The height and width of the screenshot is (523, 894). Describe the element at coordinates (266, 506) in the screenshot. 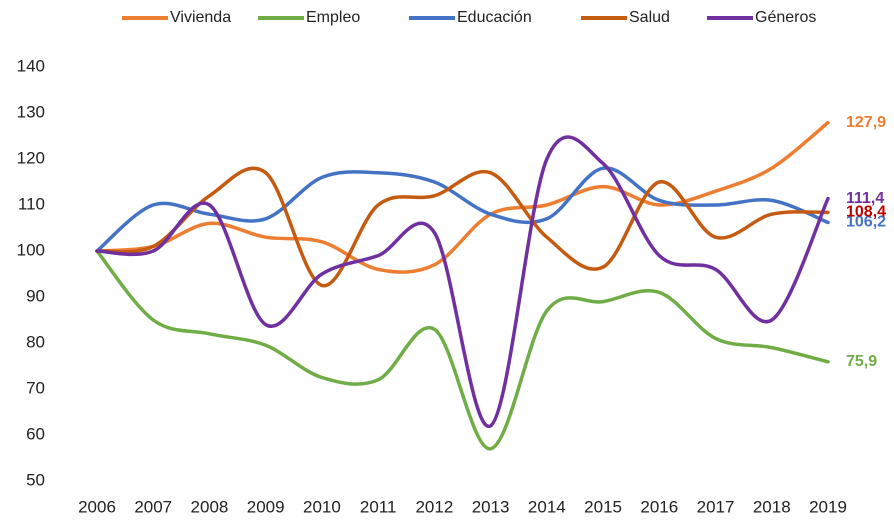

I see `x-tick-label: 2009` at that location.